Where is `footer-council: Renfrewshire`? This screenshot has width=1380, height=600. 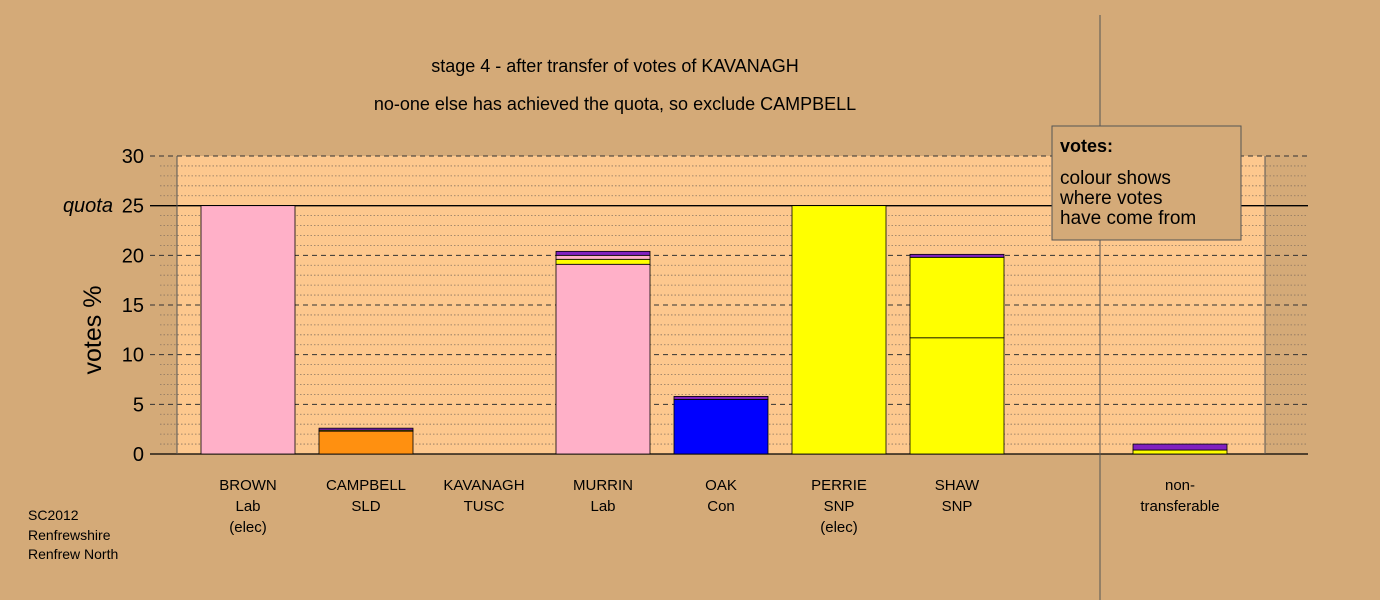 footer-council: Renfrewshire is located at coordinates (69, 535).